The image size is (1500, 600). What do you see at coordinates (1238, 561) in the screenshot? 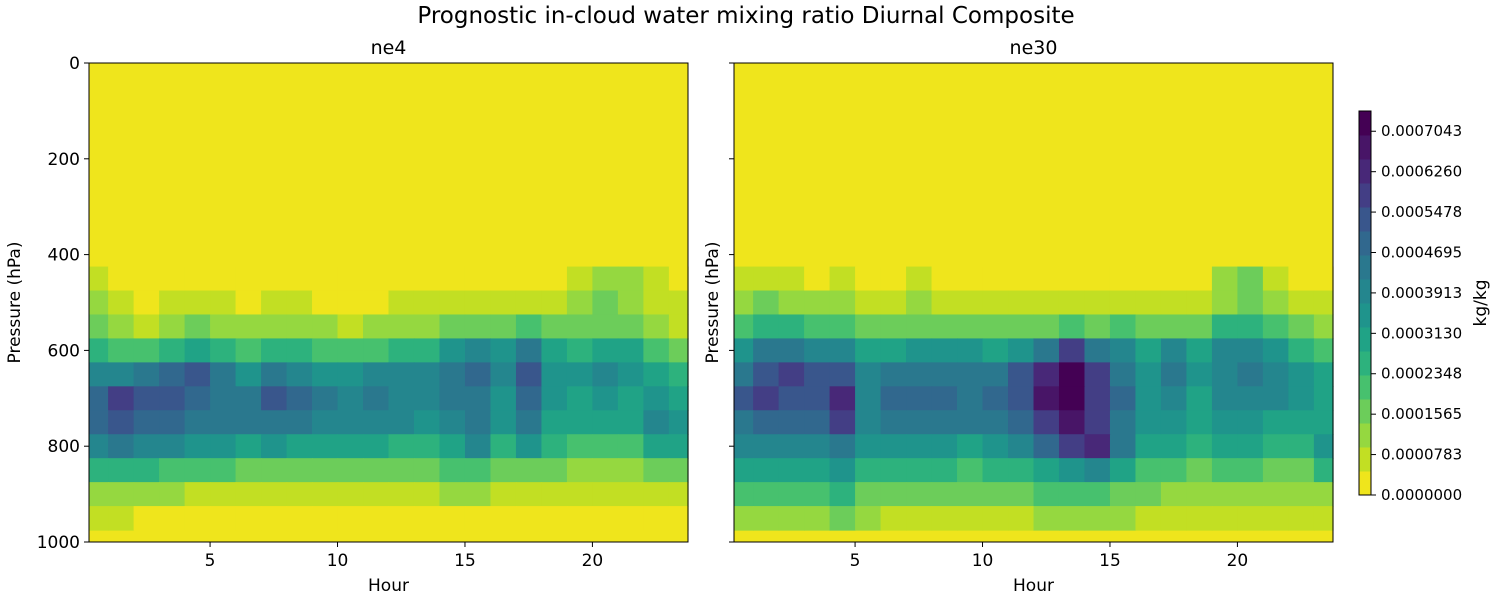
I see `x-tick-label: 20` at bounding box center [1238, 561].